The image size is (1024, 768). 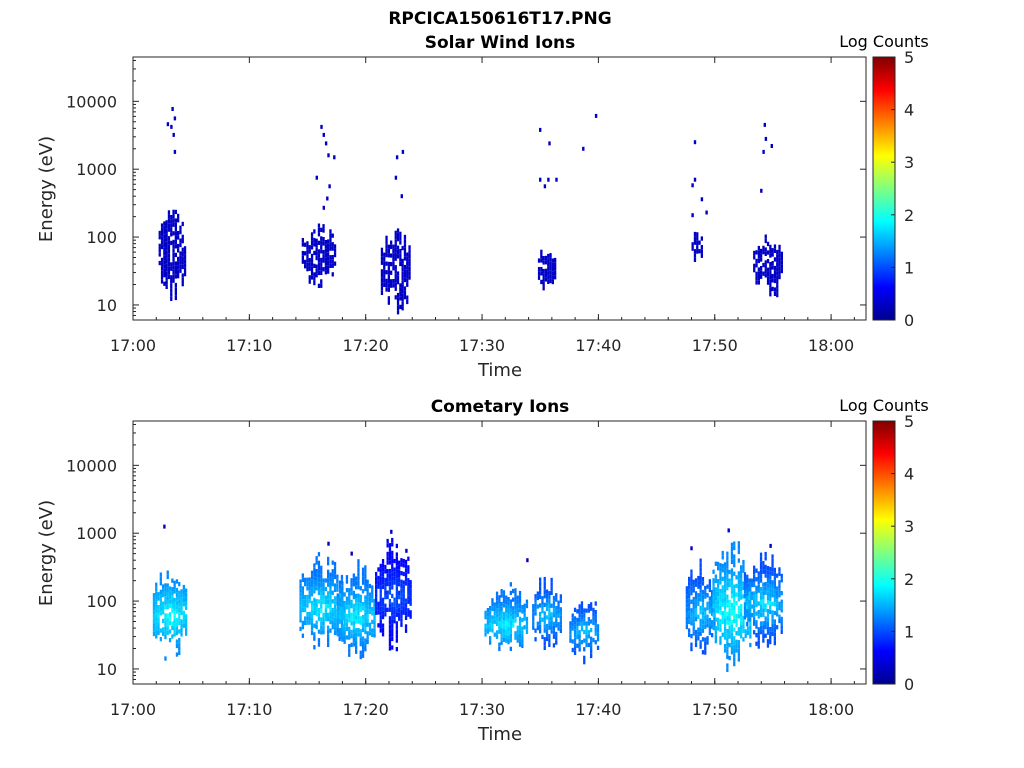 What do you see at coordinates (46, 553) in the screenshot?
I see `cometary-ylabel: Energy (eV)` at bounding box center [46, 553].